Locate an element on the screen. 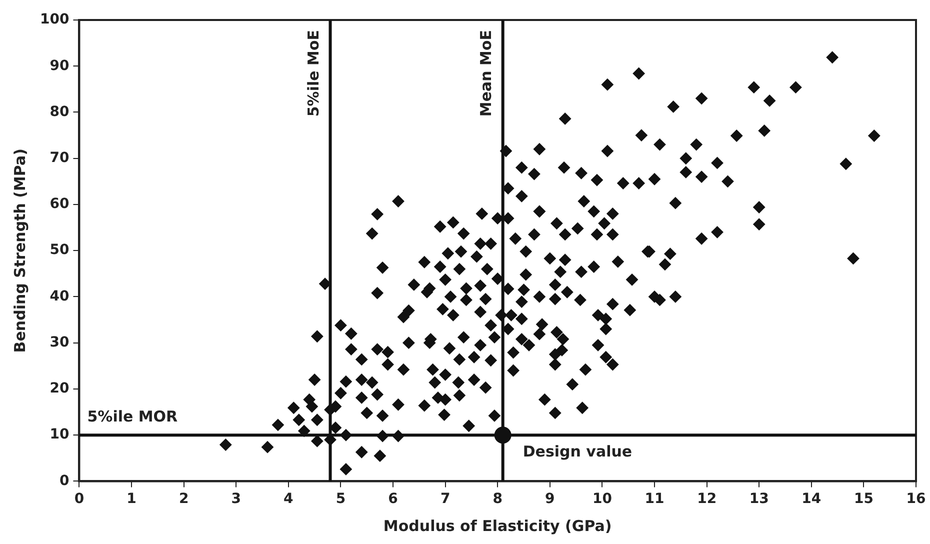  x-tick-label: 7 is located at coordinates (445, 499).